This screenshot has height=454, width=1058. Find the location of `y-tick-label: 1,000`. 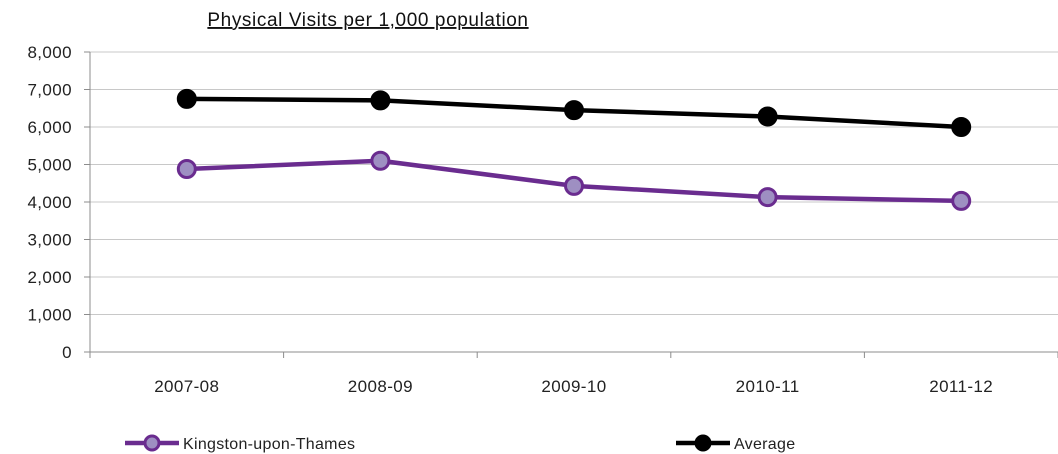

y-tick-label: 1,000 is located at coordinates (49, 315).